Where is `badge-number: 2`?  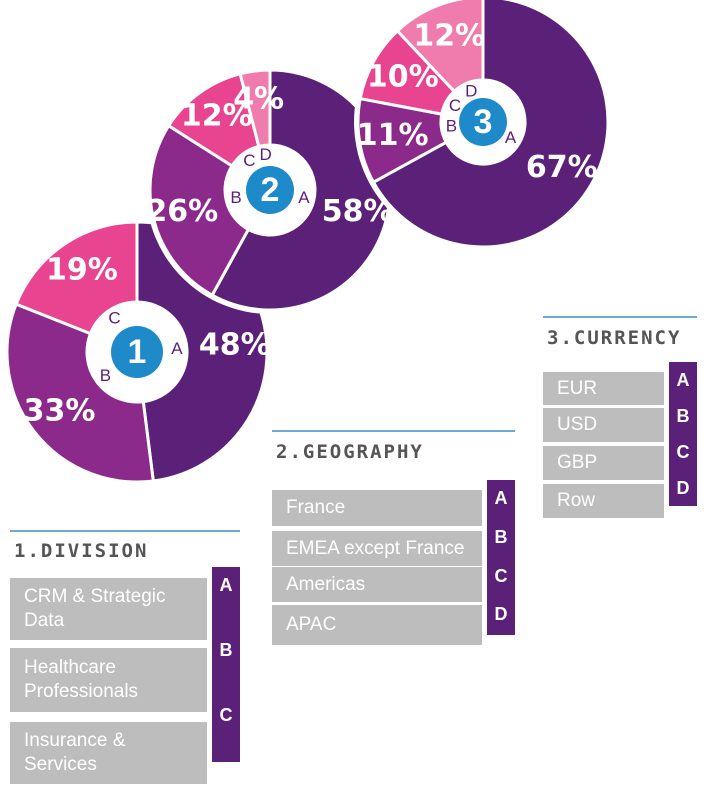 badge-number: 2 is located at coordinates (270, 190).